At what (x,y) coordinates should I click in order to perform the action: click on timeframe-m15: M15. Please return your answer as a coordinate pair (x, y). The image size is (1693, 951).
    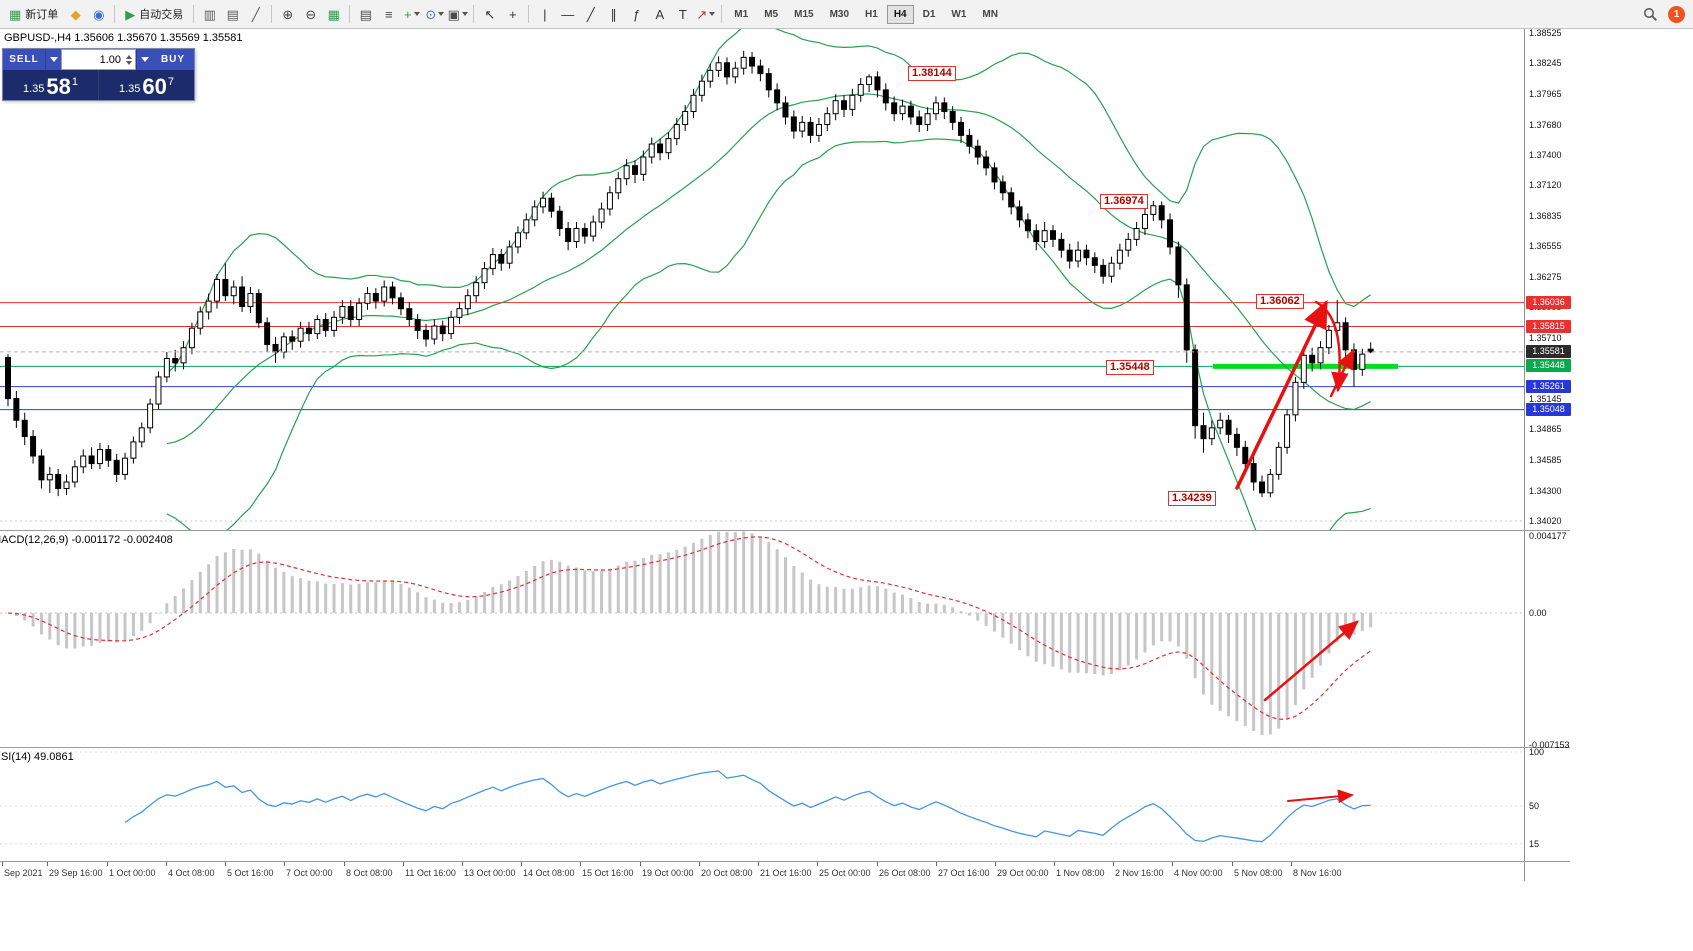
    Looking at the image, I should click on (804, 14).